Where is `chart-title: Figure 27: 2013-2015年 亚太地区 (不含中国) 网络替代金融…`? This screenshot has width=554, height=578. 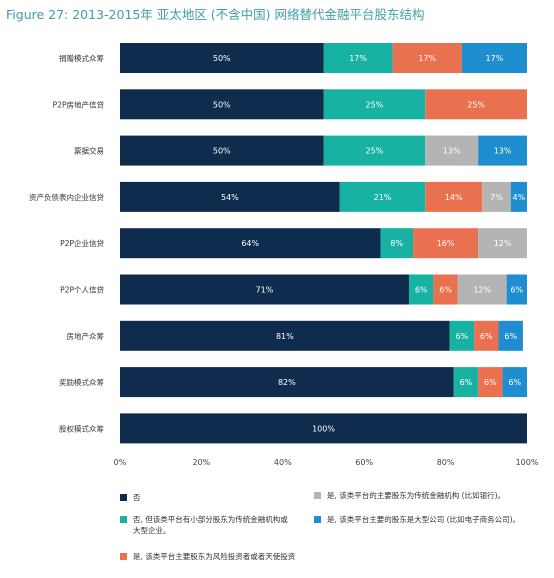
chart-title: Figure 27: 2013-2015年 亚太地区 (不含中国) 网络替代金融… is located at coordinates (215, 14).